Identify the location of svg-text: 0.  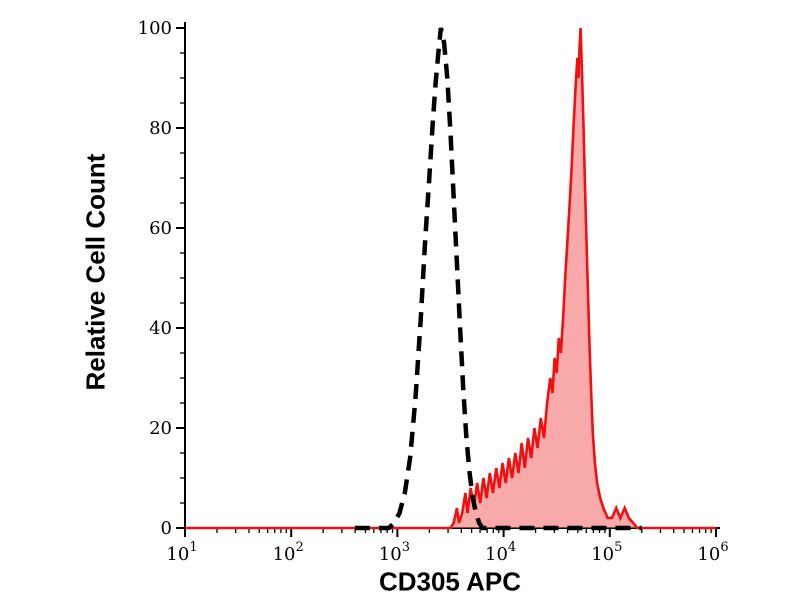
(166, 528).